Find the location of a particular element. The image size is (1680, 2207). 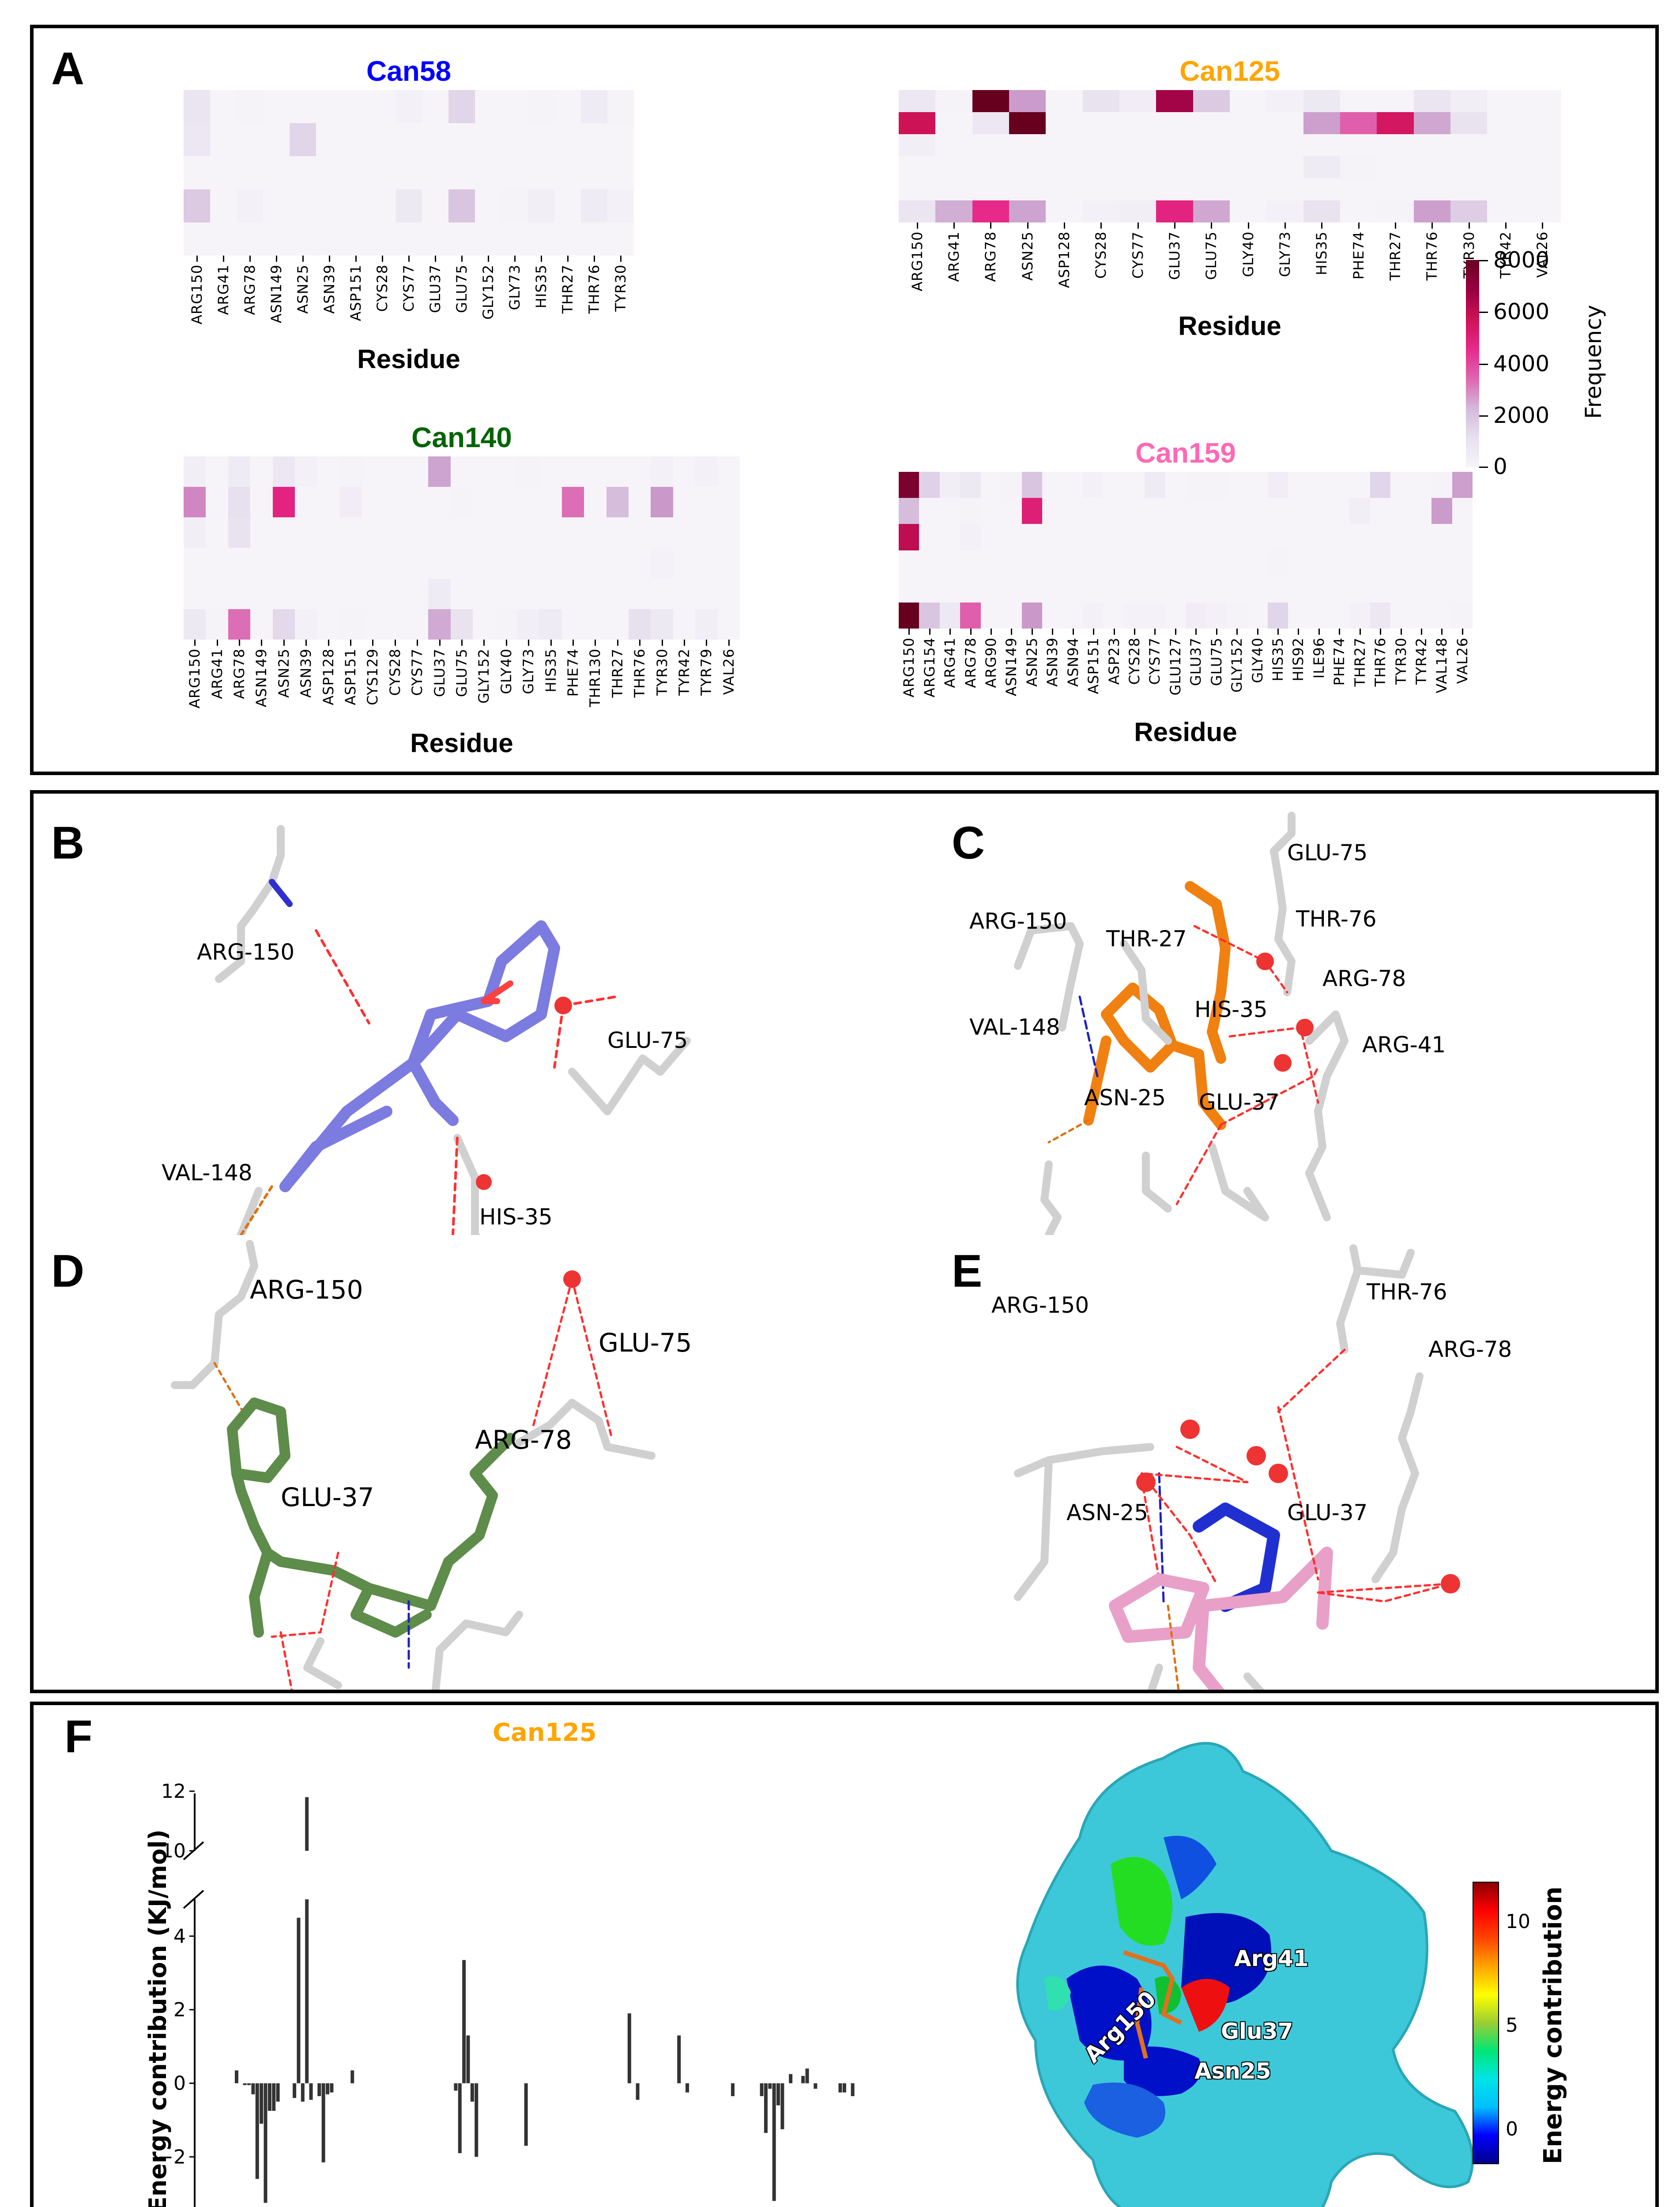

heatmap-grid is located at coordinates (462, 548).